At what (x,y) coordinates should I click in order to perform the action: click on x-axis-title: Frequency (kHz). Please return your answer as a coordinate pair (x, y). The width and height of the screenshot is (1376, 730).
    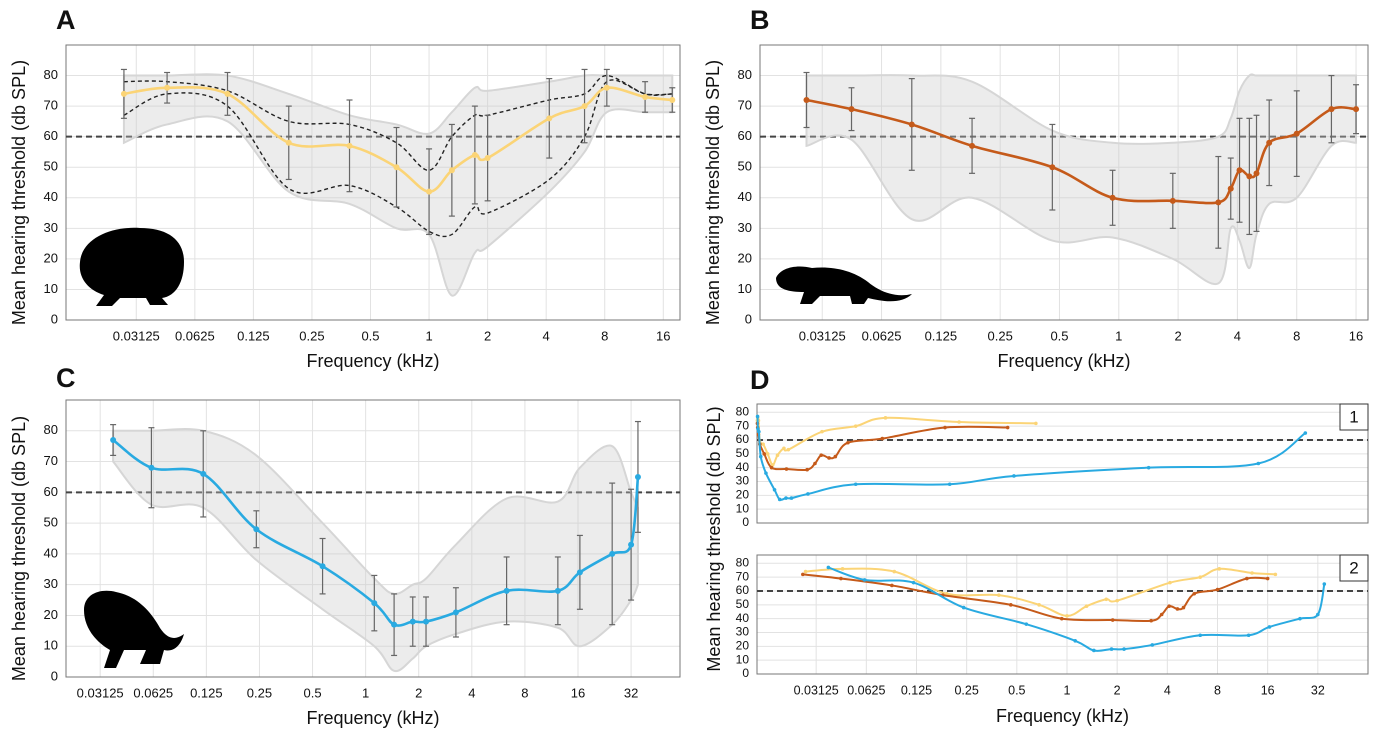
    Looking at the image, I should click on (372, 718).